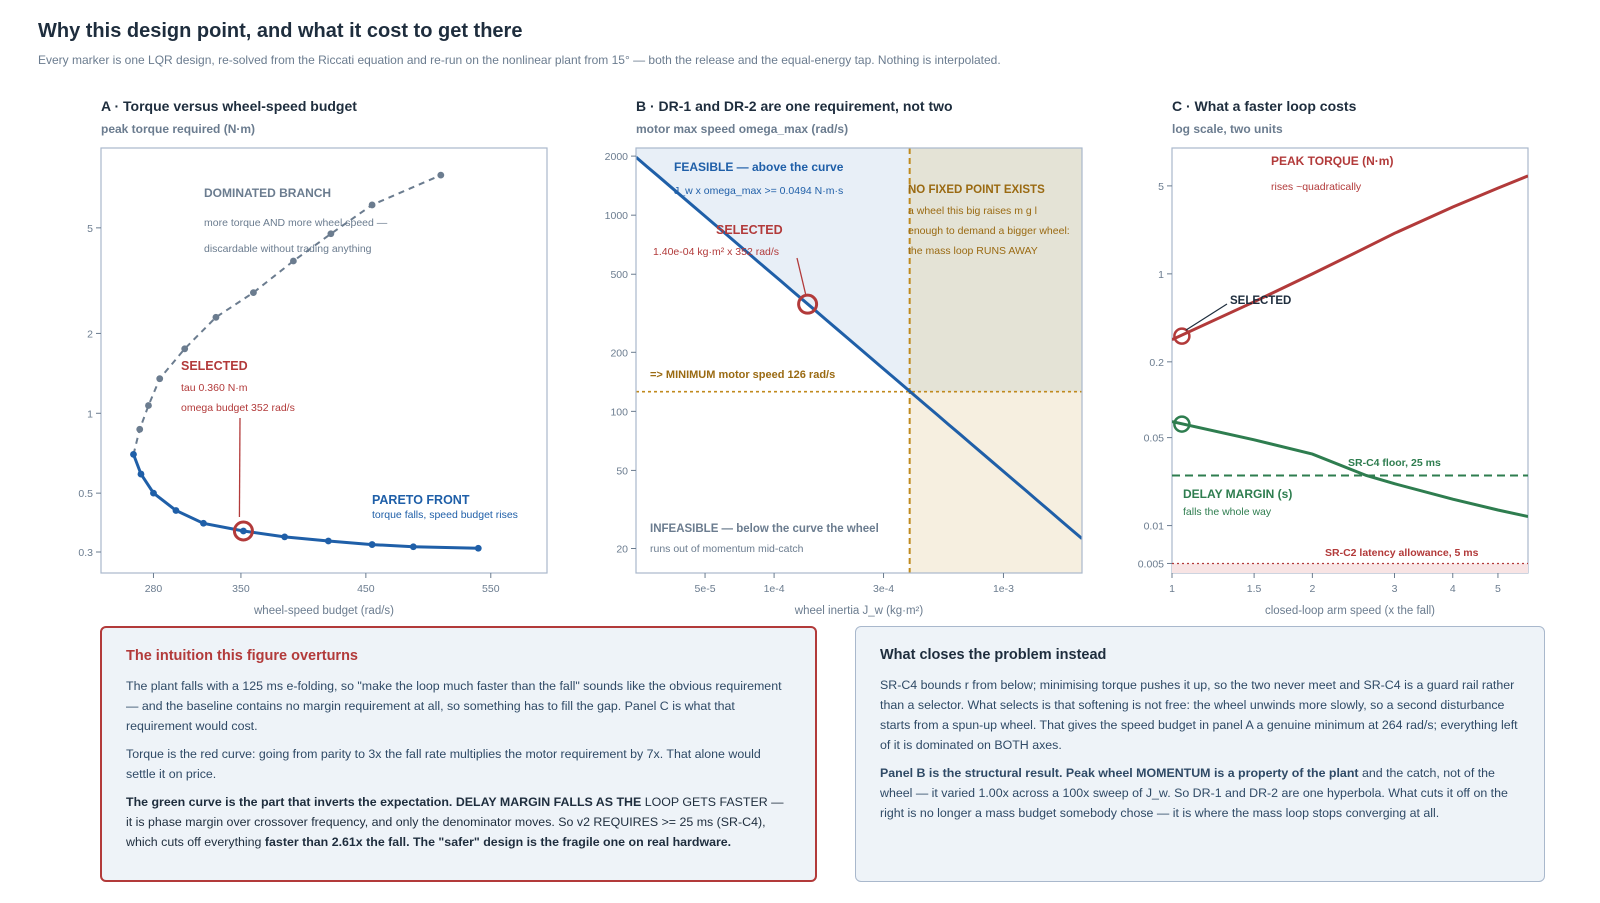 The image size is (1600, 903). What do you see at coordinates (619, 275) in the screenshot?
I see `y-tick-label: 500` at bounding box center [619, 275].